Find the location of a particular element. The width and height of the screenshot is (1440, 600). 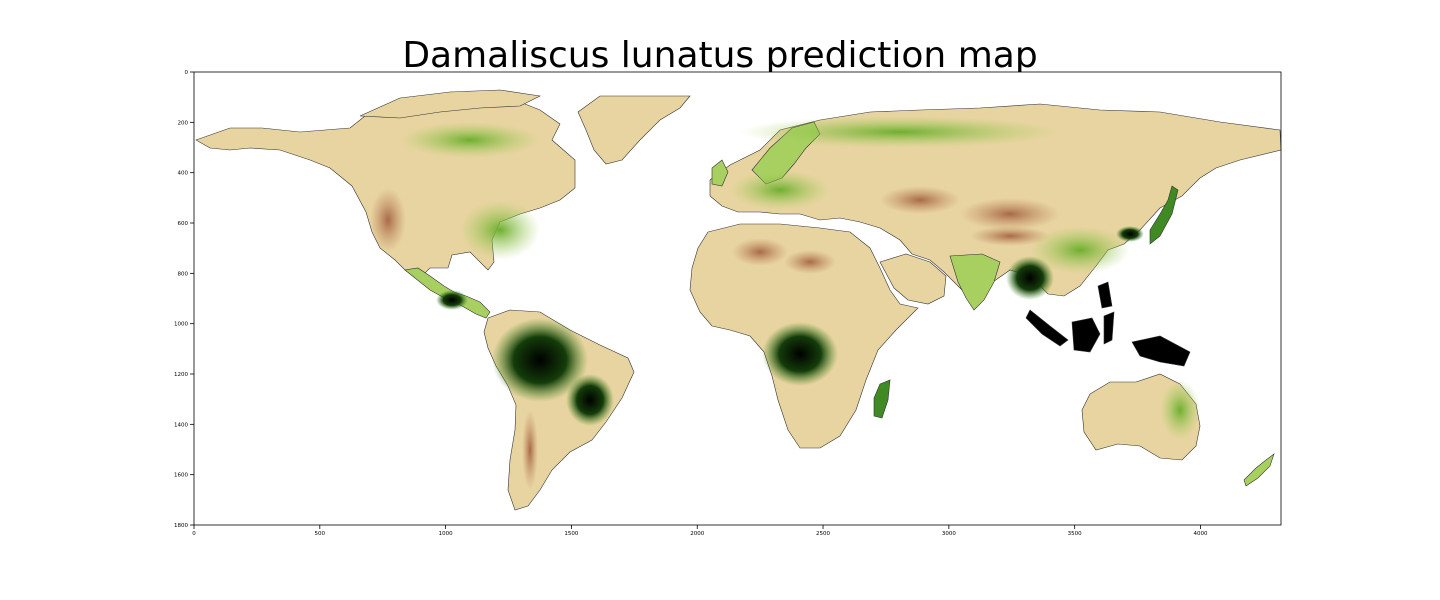

boreal-green-eu is located at coordinates (900, 132).